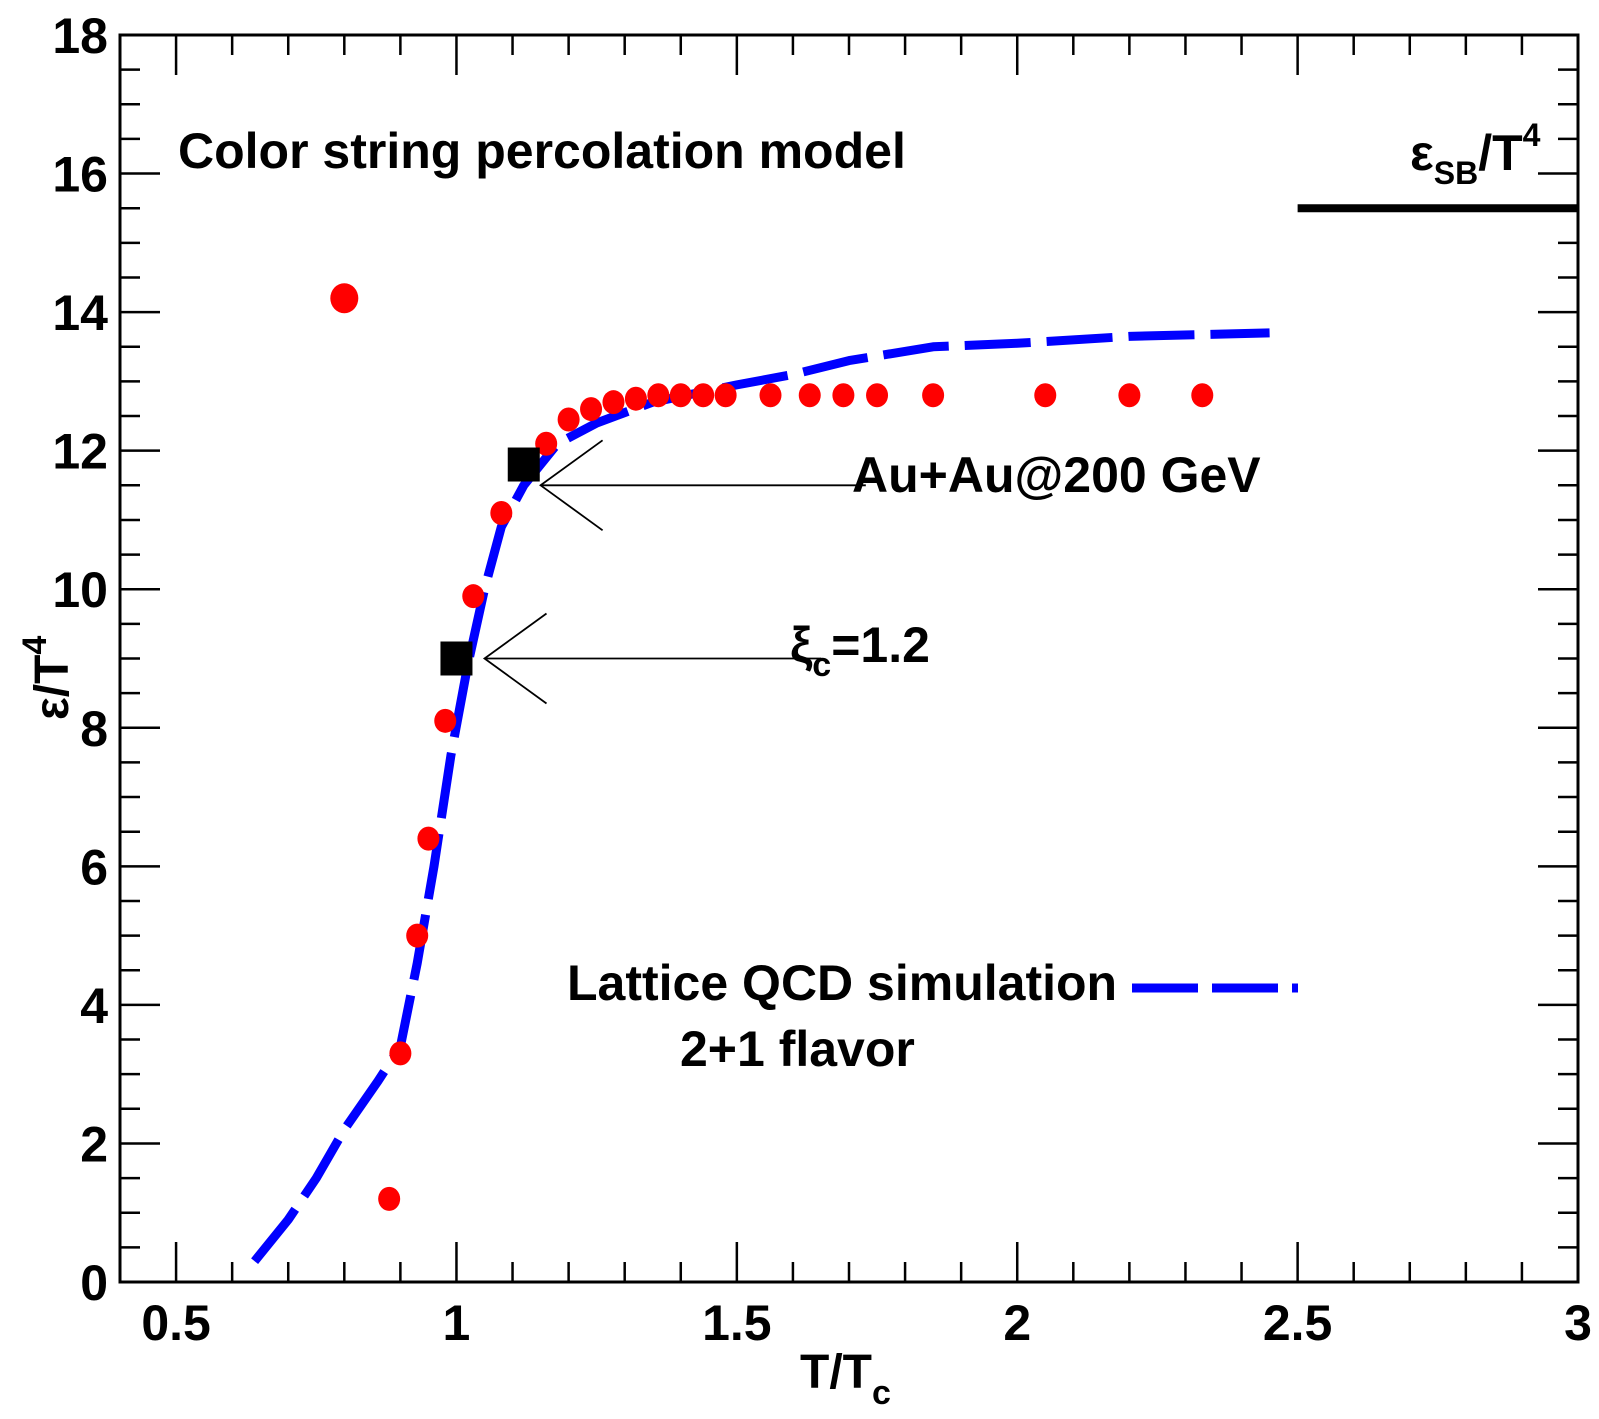  Describe the element at coordinates (176, 1323) in the screenshot. I see `x-tick-label: 0.5` at that location.